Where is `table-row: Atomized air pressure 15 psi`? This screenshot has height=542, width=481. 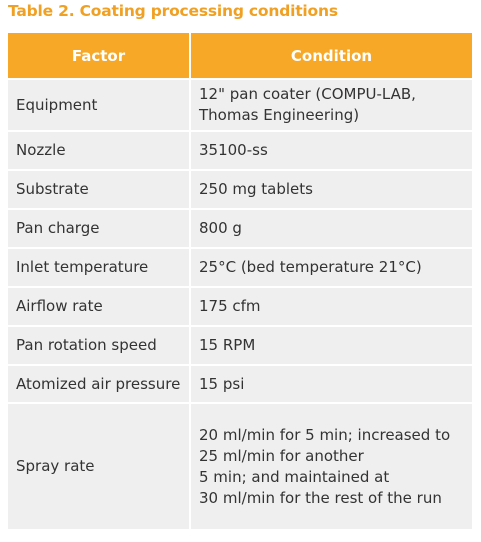 table-row: Atomized air pressure 15 psi is located at coordinates (240, 383).